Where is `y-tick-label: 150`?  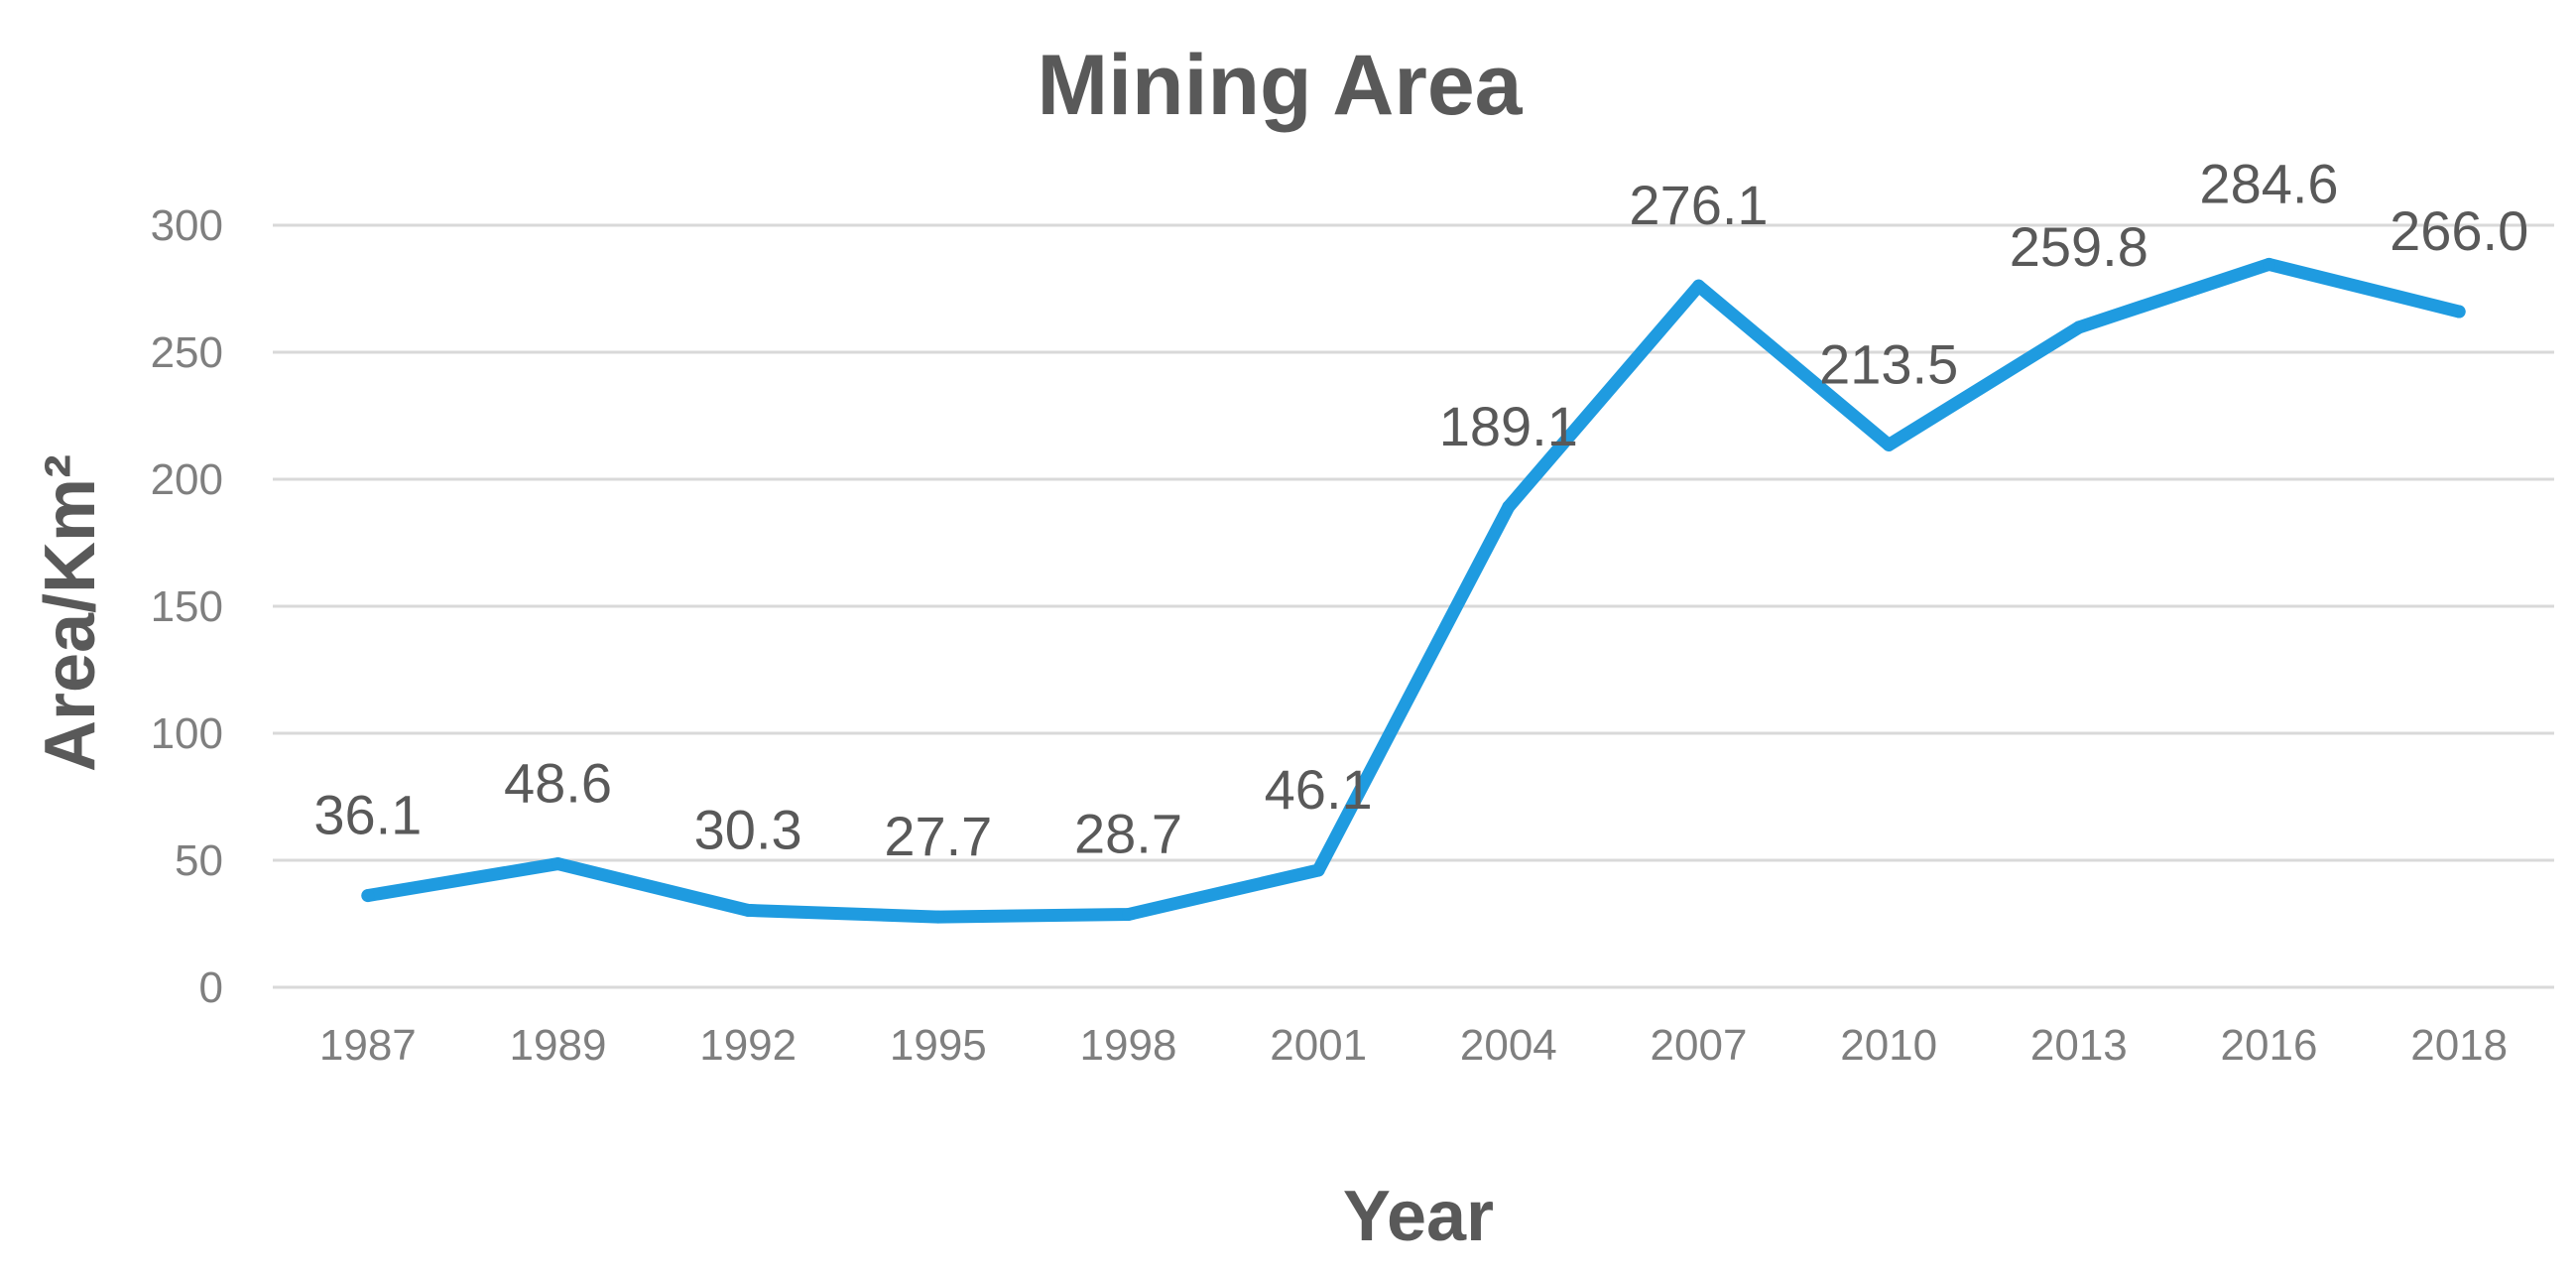
y-tick-label: 150 is located at coordinates (187, 606).